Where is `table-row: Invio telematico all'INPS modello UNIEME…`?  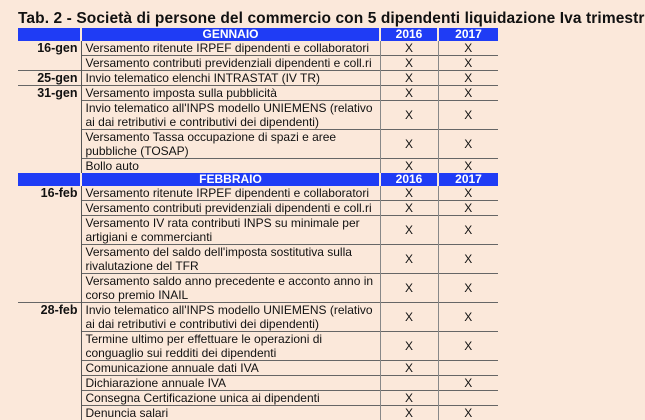
table-row: Invio telematico all'INPS modello UNIEME… is located at coordinates (258, 115).